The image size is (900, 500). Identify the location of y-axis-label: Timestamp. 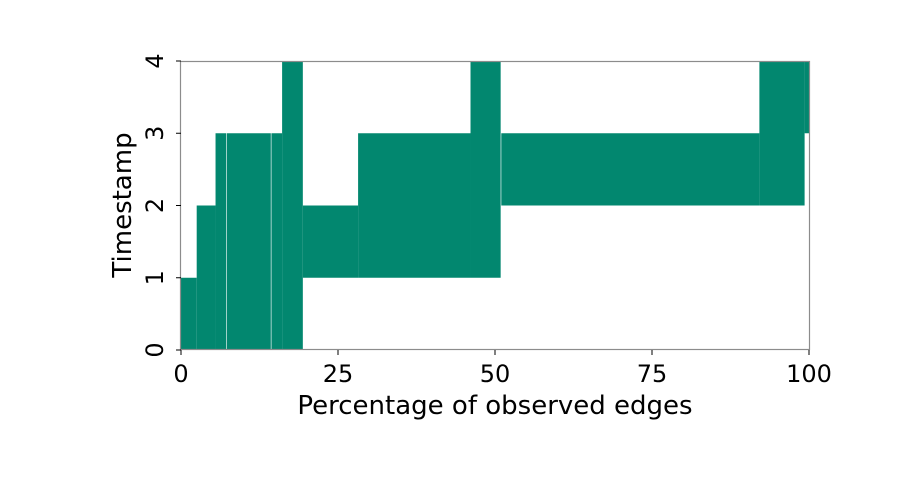
(123, 205).